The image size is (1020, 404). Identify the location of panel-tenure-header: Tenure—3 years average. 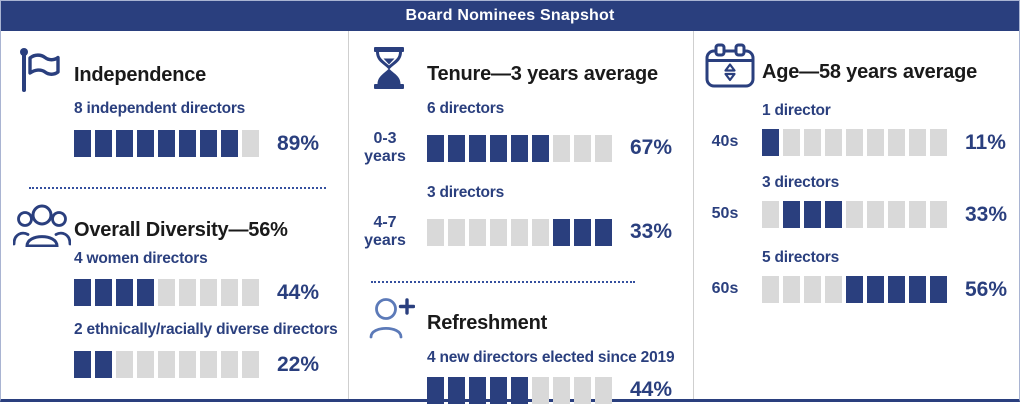
(530, 68).